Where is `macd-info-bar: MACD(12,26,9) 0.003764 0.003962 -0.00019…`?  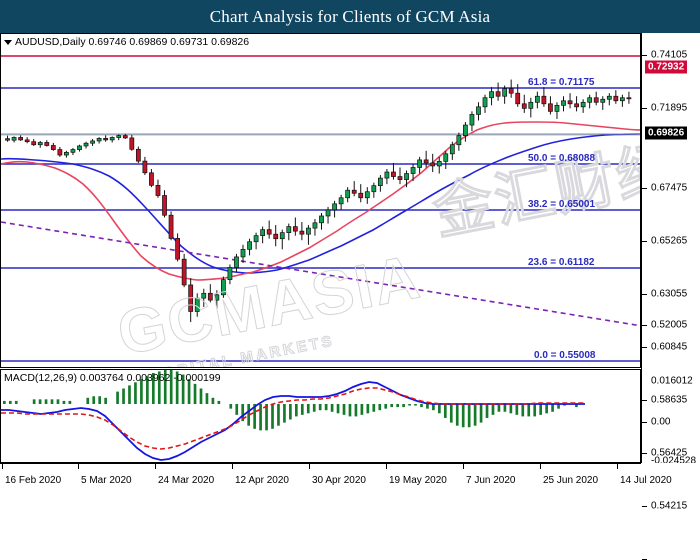
macd-info-bar: MACD(12,26,9) 0.003764 0.003962 -0.00019… is located at coordinates (112, 378).